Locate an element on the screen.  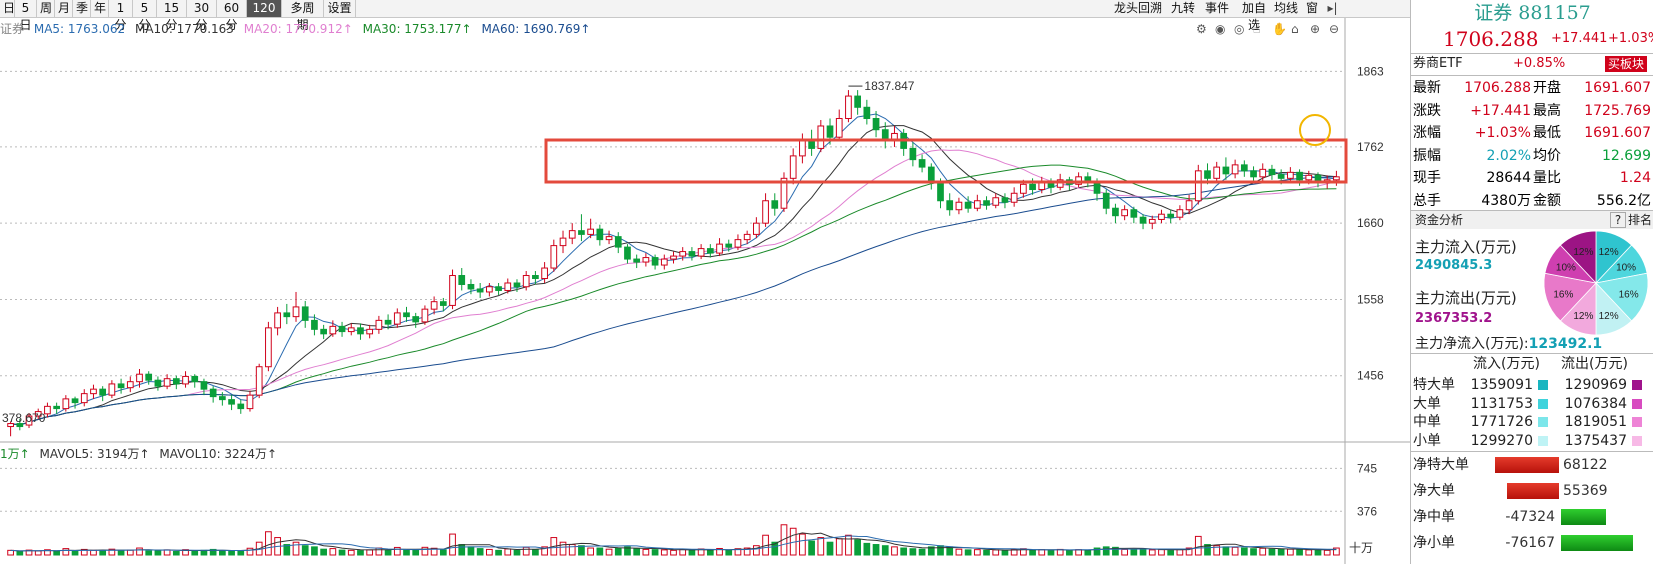
flow-out-value: 1375437 is located at coordinates (1595, 440).